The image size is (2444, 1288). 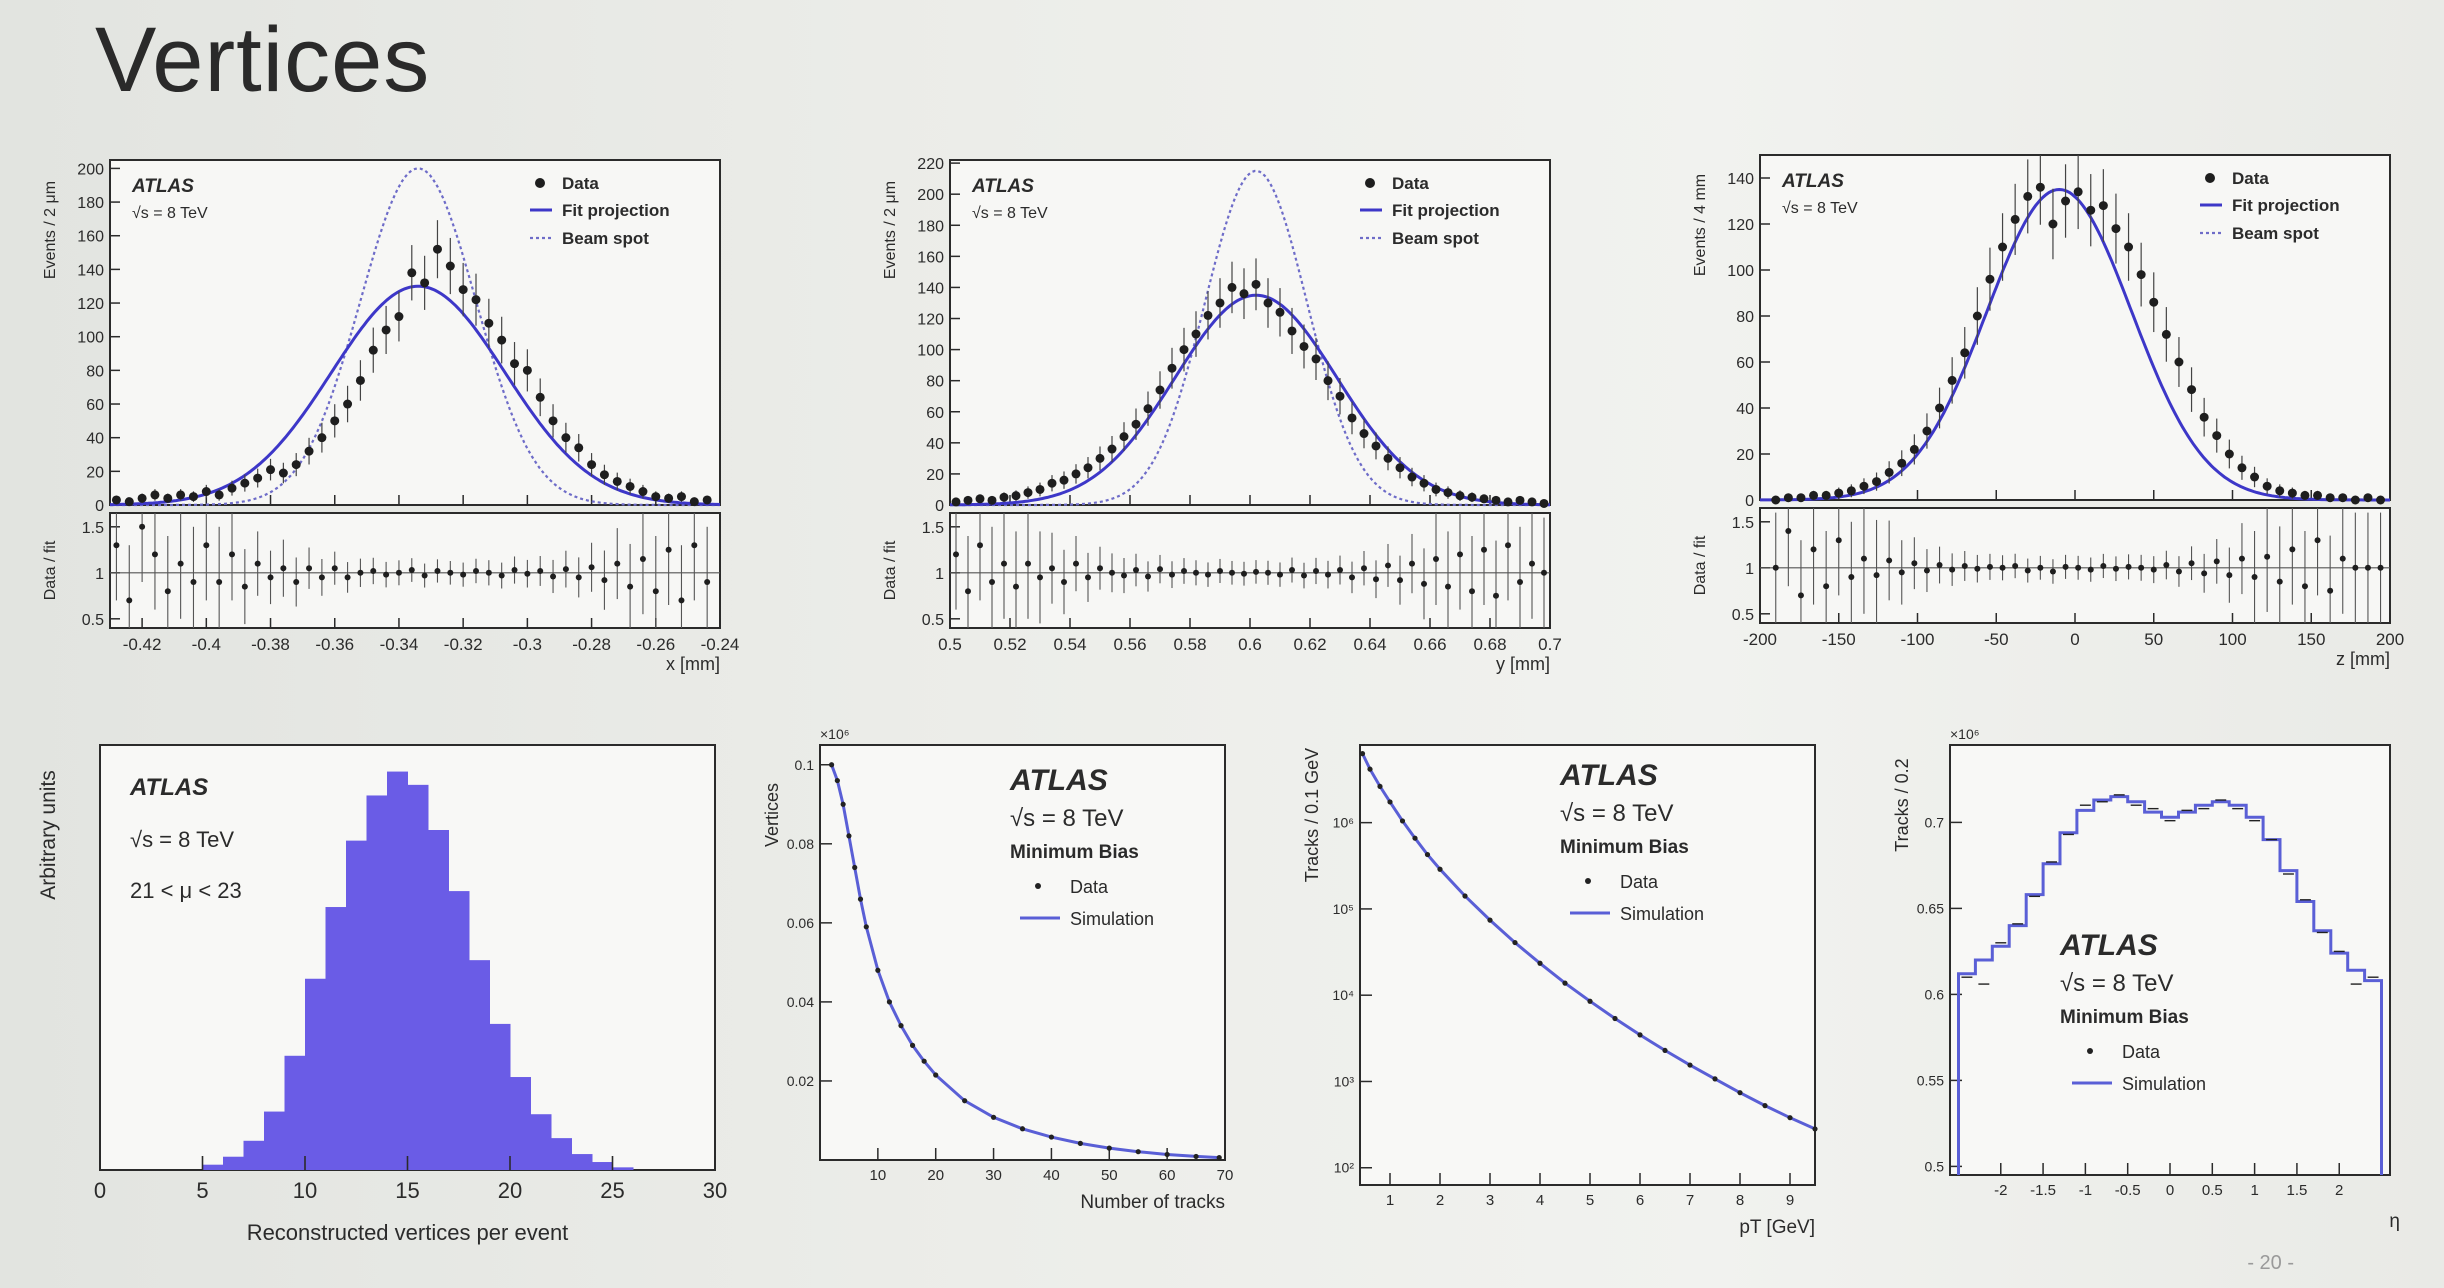 What do you see at coordinates (835, 734) in the screenshot?
I see `scale-label: ×10⁶` at bounding box center [835, 734].